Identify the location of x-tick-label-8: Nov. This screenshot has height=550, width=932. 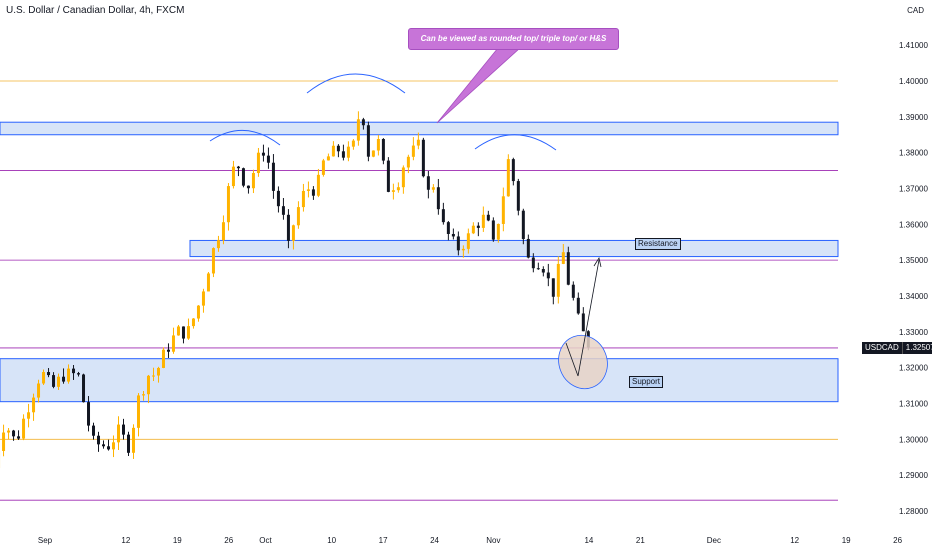
(493, 540).